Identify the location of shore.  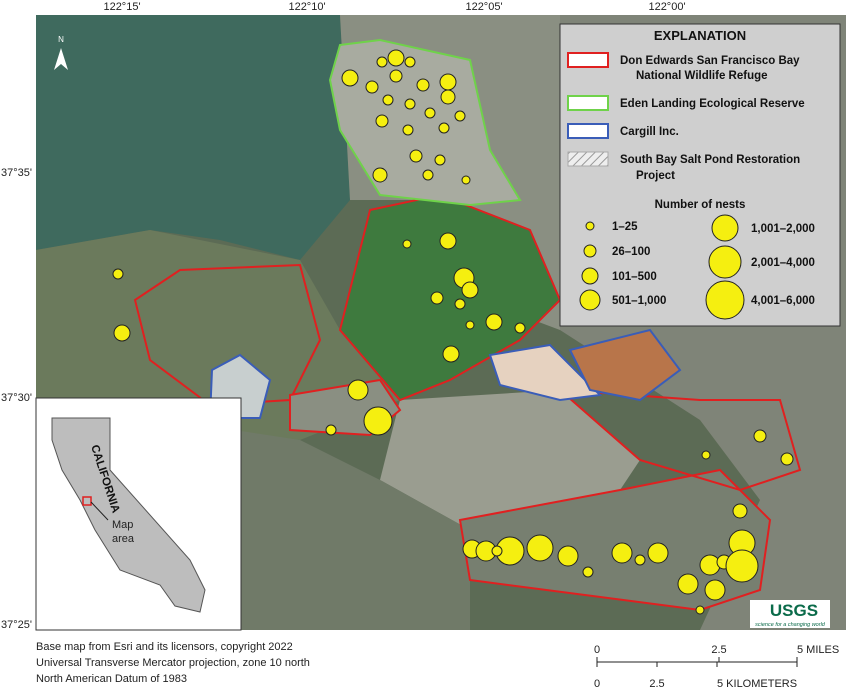
(218, 335).